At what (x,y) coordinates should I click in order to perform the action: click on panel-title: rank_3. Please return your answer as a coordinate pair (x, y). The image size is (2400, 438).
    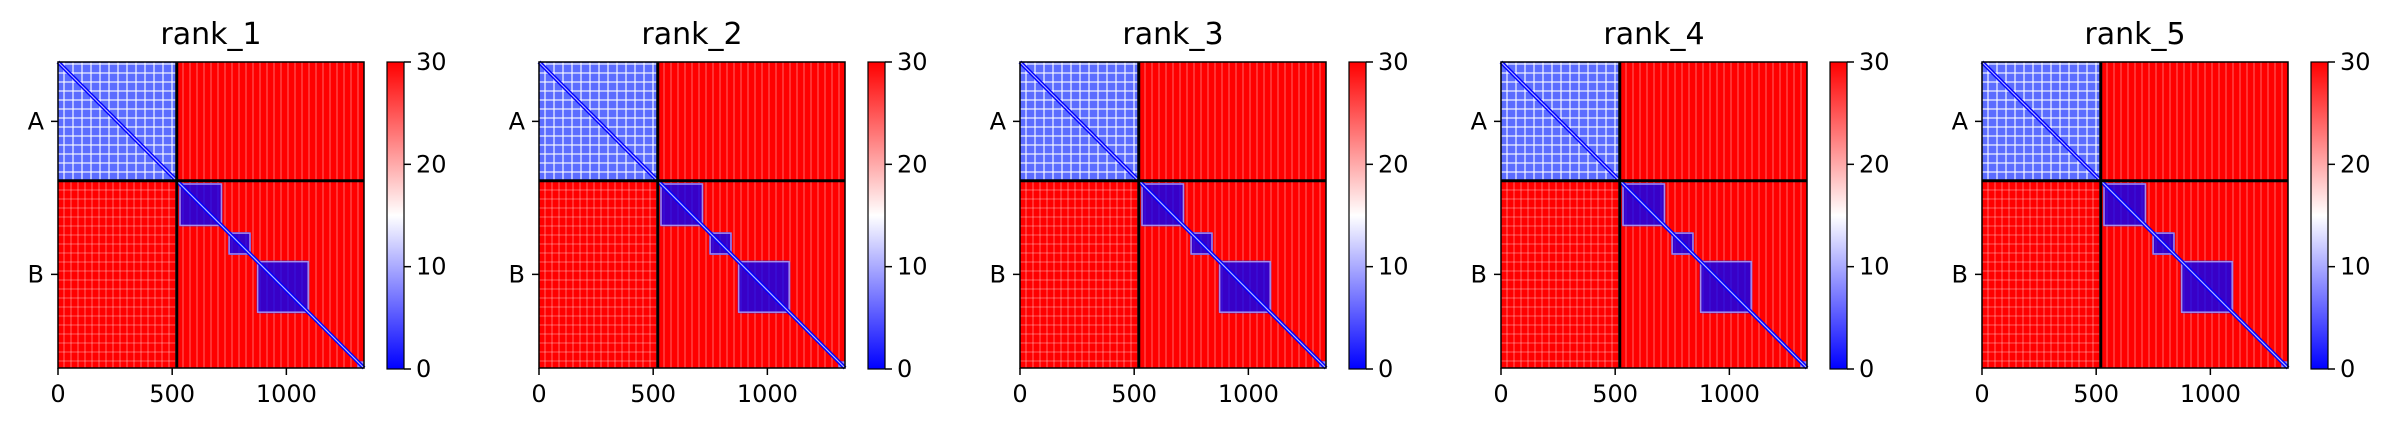
    Looking at the image, I should click on (1172, 34).